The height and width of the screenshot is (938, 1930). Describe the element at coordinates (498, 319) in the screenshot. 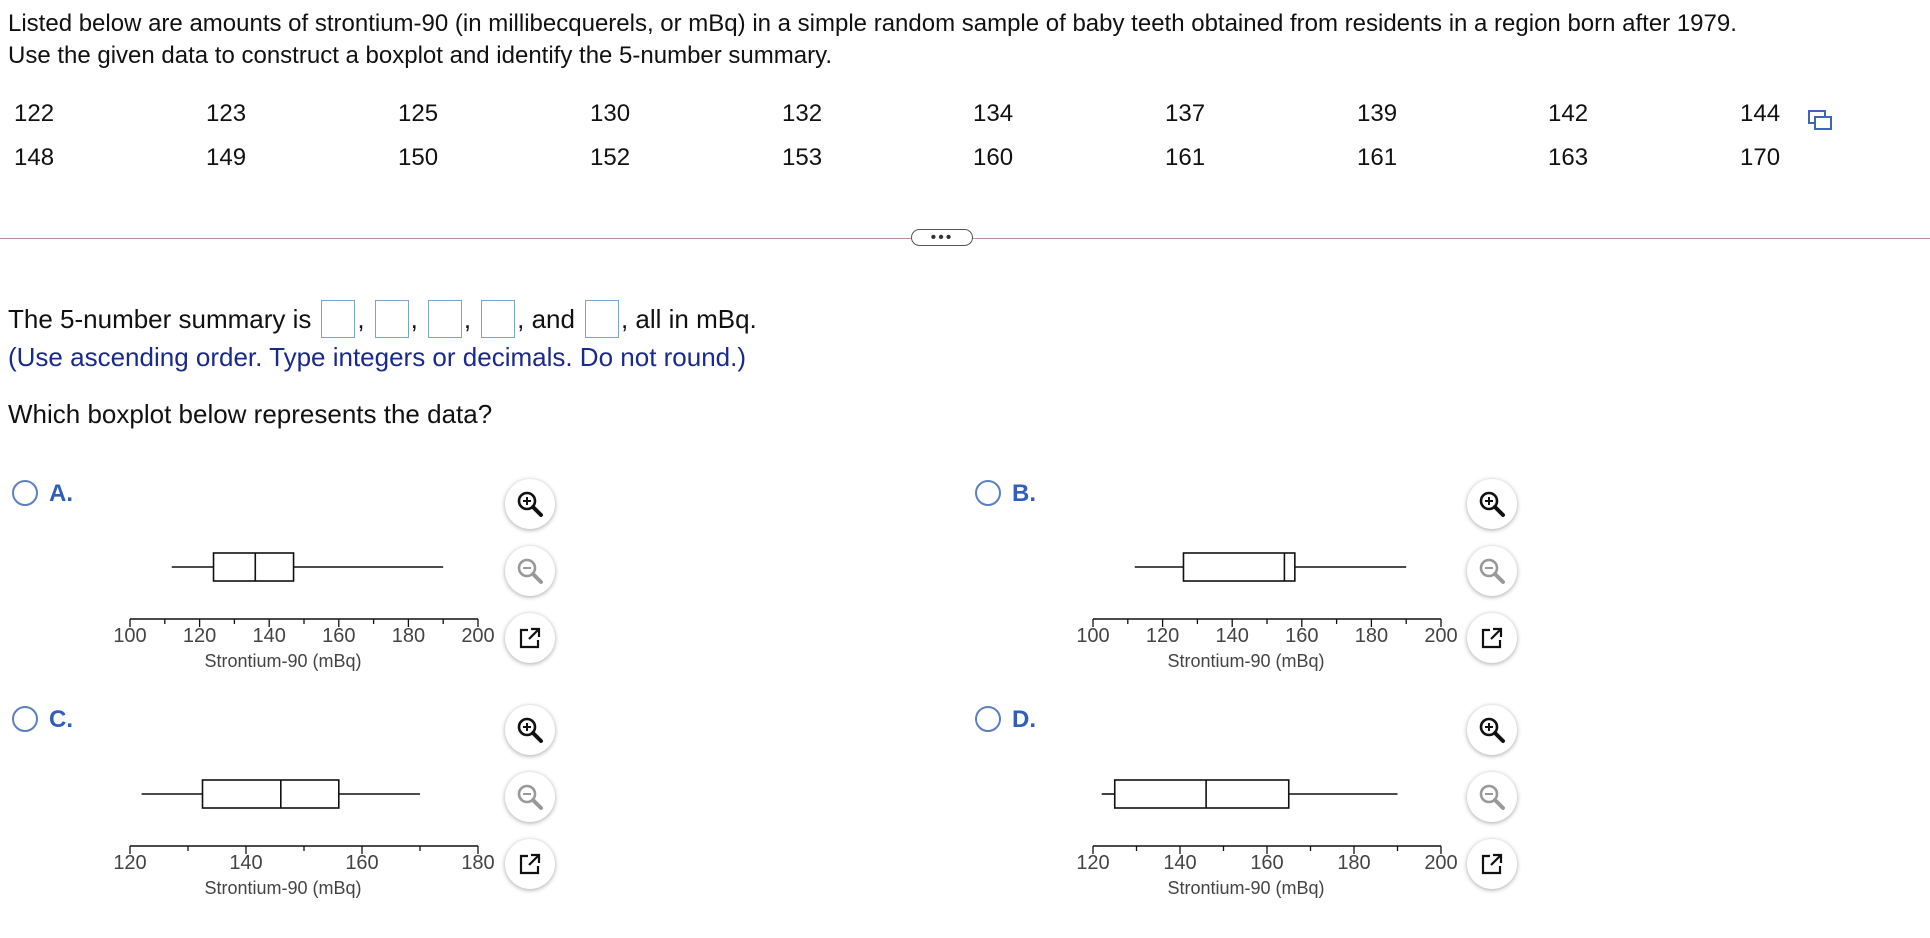

I see `answer-input-q3` at that location.